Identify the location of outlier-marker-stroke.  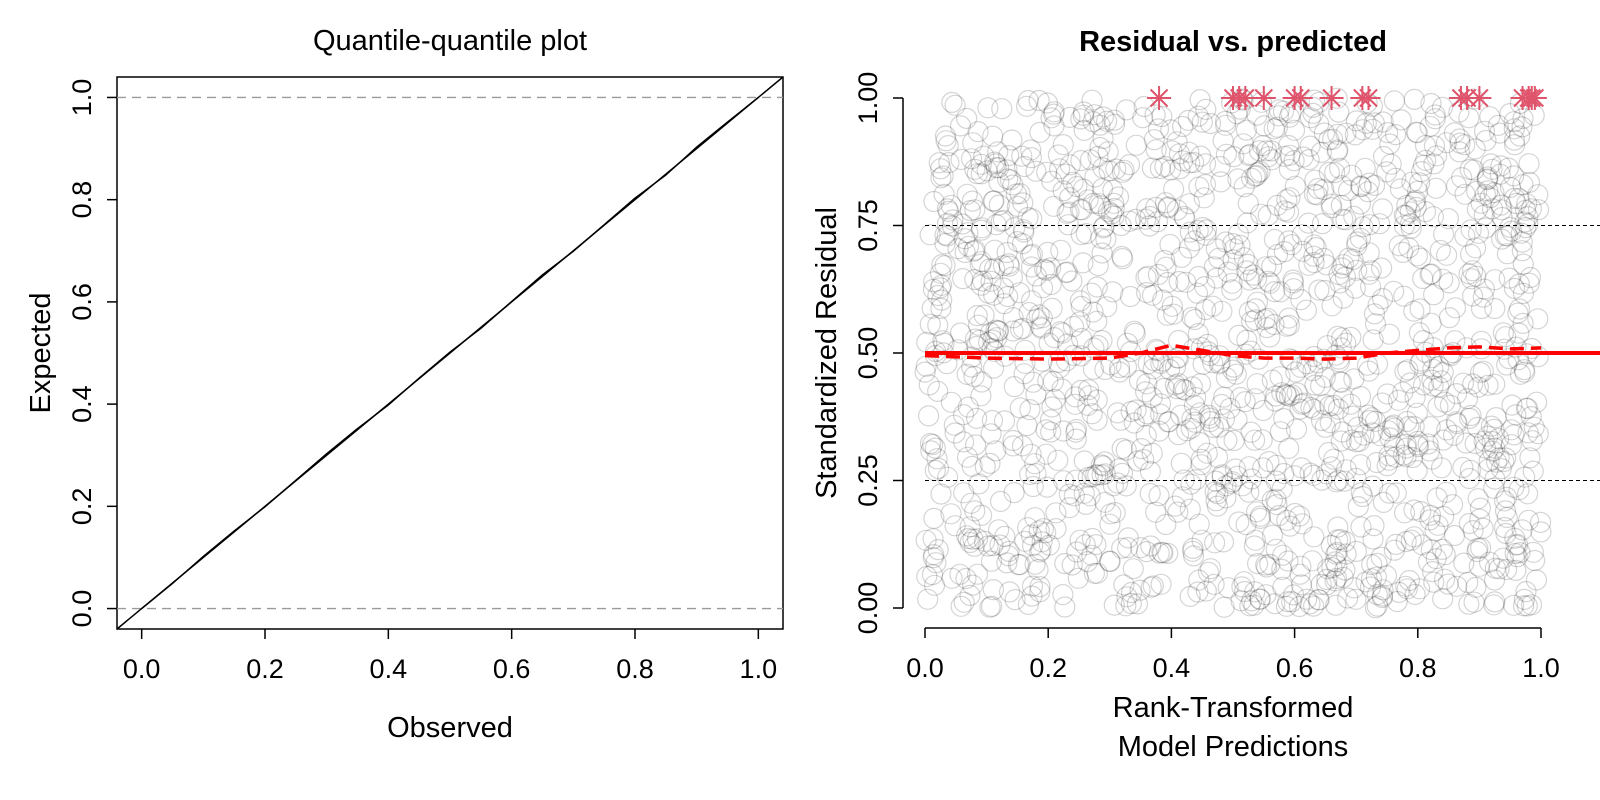
(1300, 98).